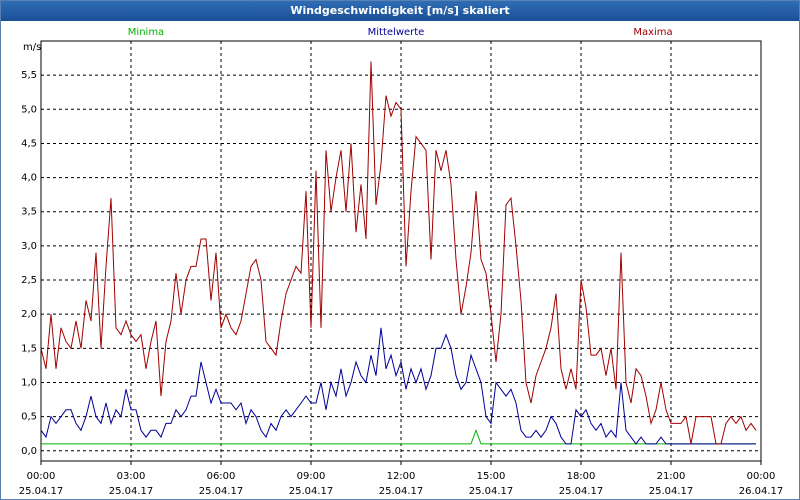  I want to click on x-tick-label: 06:00, so click(221, 476).